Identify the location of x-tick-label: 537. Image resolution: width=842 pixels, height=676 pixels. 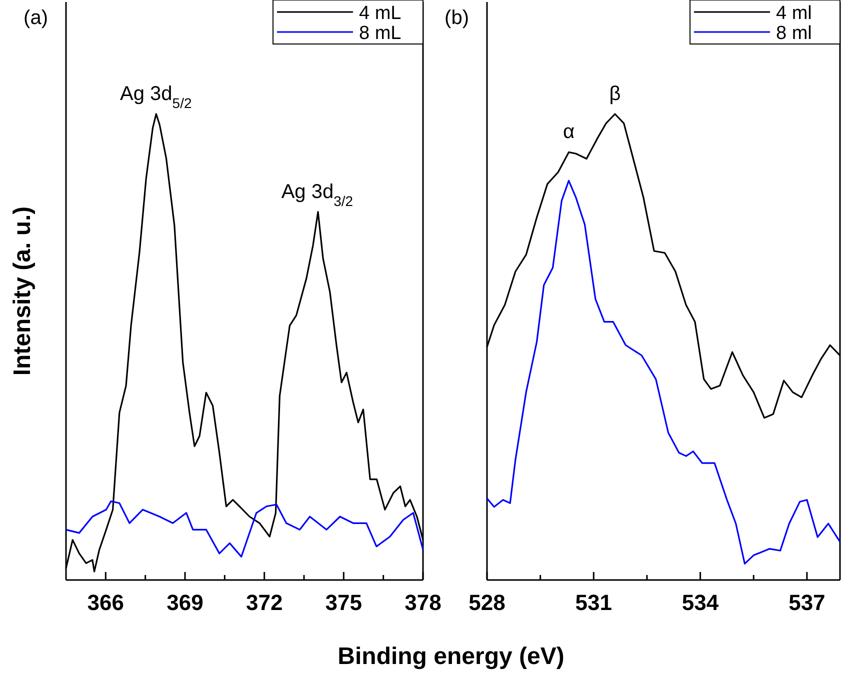
(807, 602).